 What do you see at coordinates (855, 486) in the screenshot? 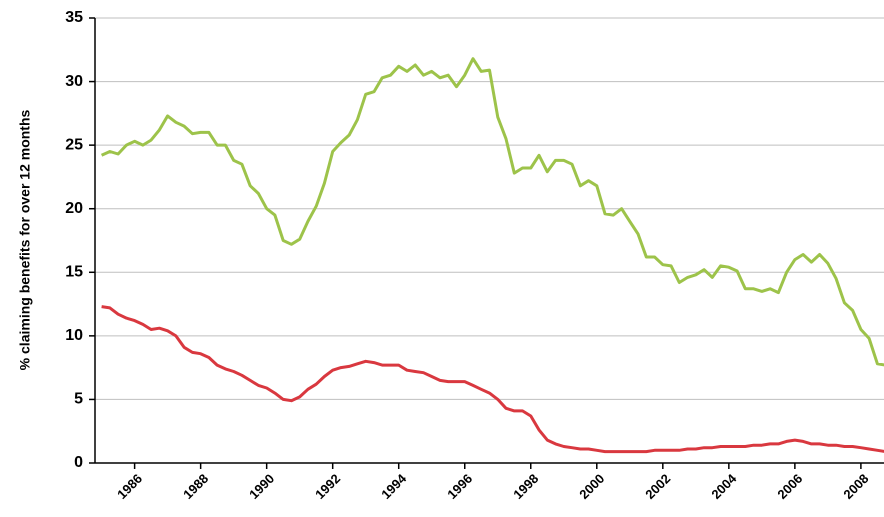
I see `x-tick-label: 2008` at bounding box center [855, 486].